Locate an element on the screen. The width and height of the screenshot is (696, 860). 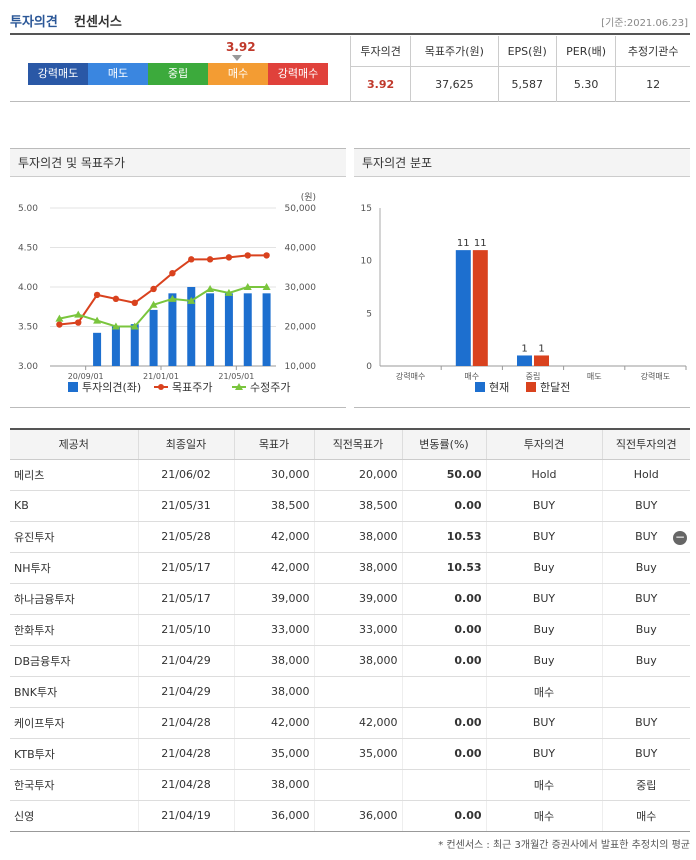
x-tick-label: 21/05/01 is located at coordinates (236, 376).